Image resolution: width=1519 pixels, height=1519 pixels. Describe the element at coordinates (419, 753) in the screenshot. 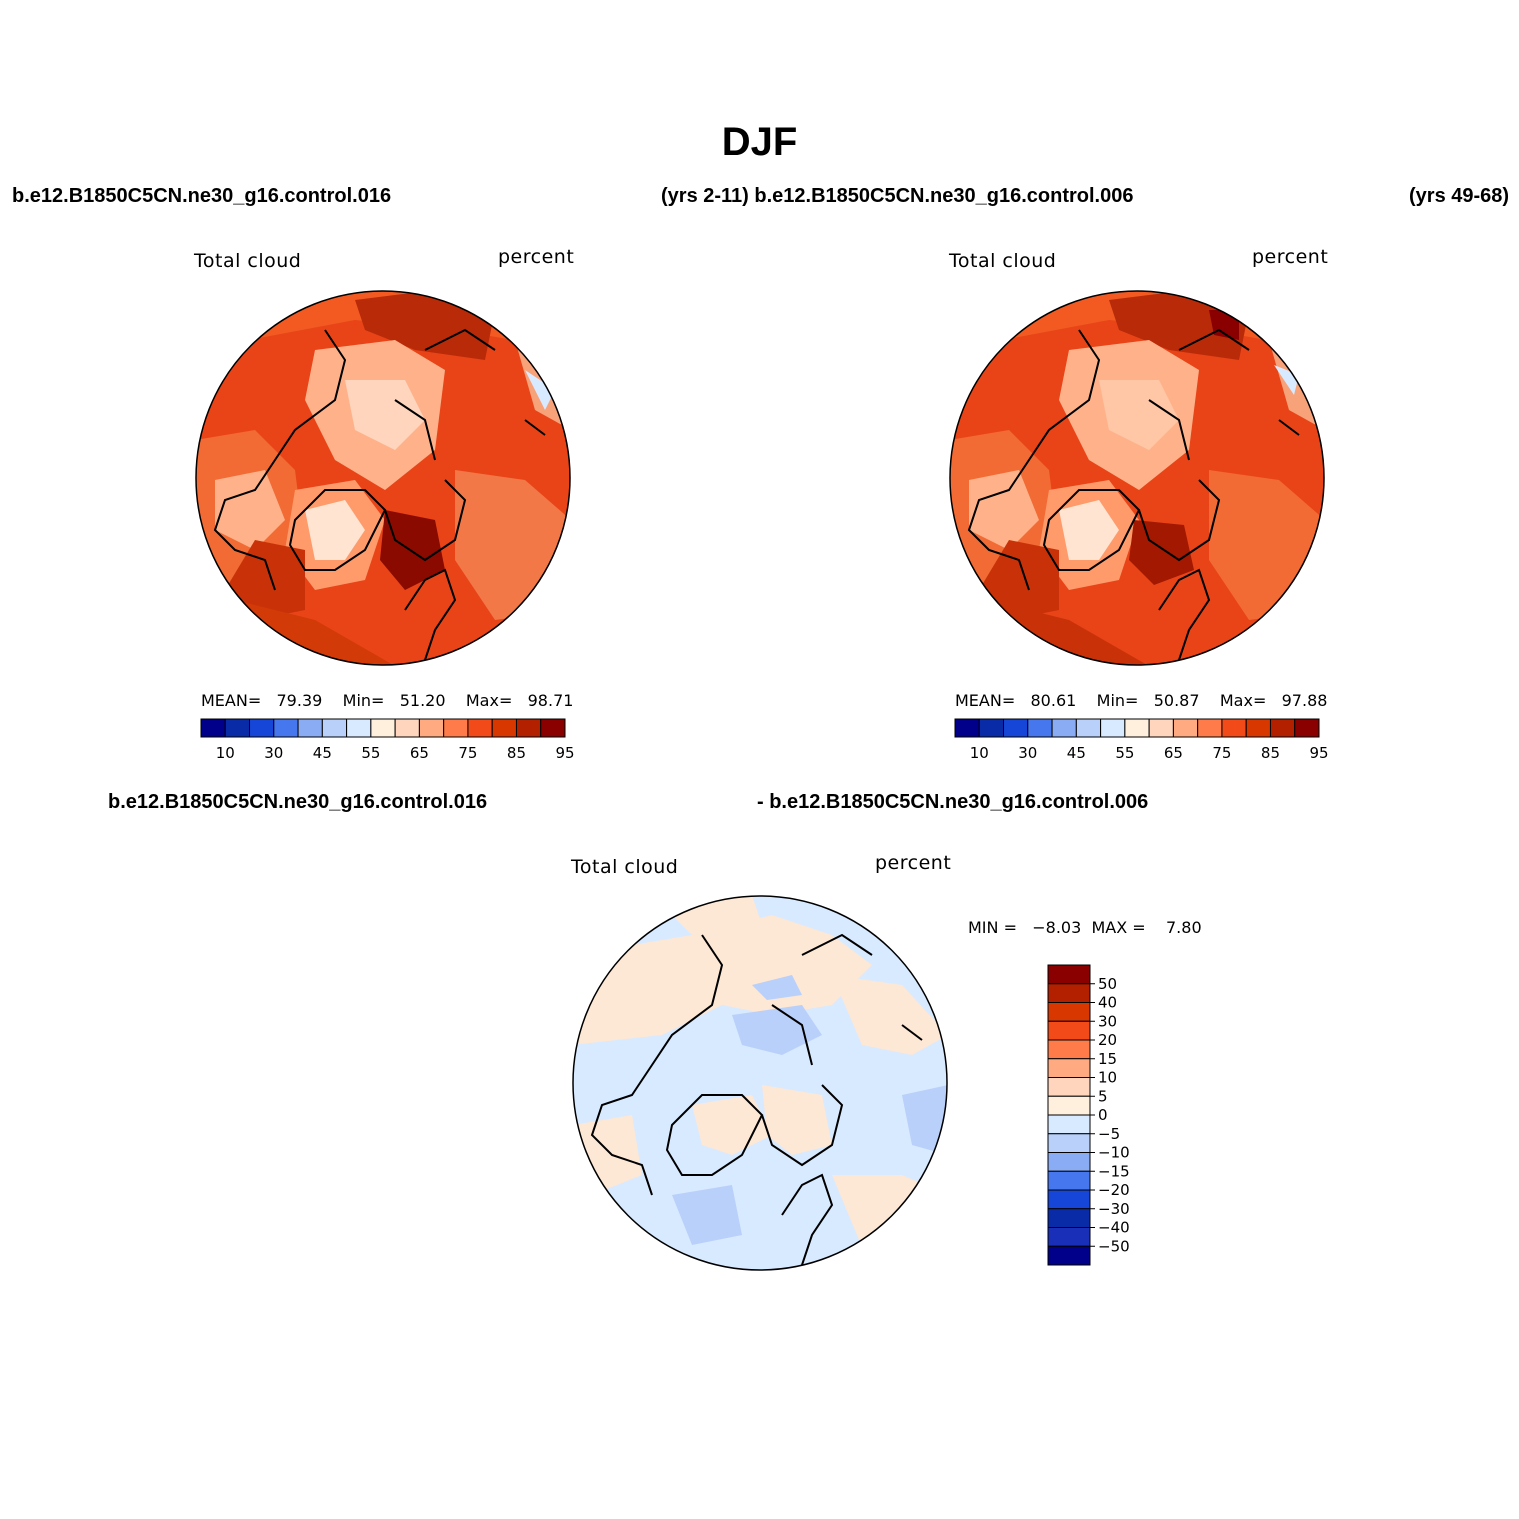

I see `colorbar-case1-tick-label: 65` at that location.